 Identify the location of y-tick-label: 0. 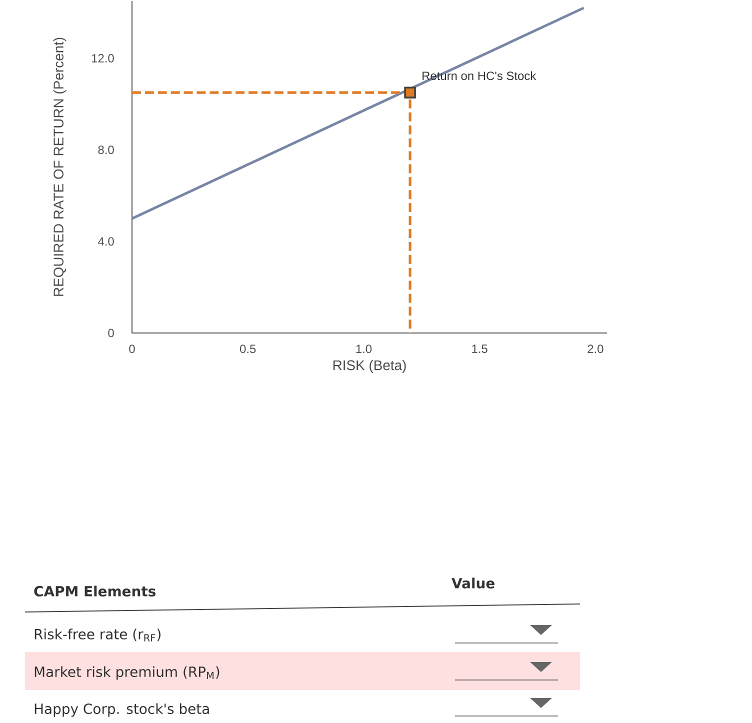
(111, 333).